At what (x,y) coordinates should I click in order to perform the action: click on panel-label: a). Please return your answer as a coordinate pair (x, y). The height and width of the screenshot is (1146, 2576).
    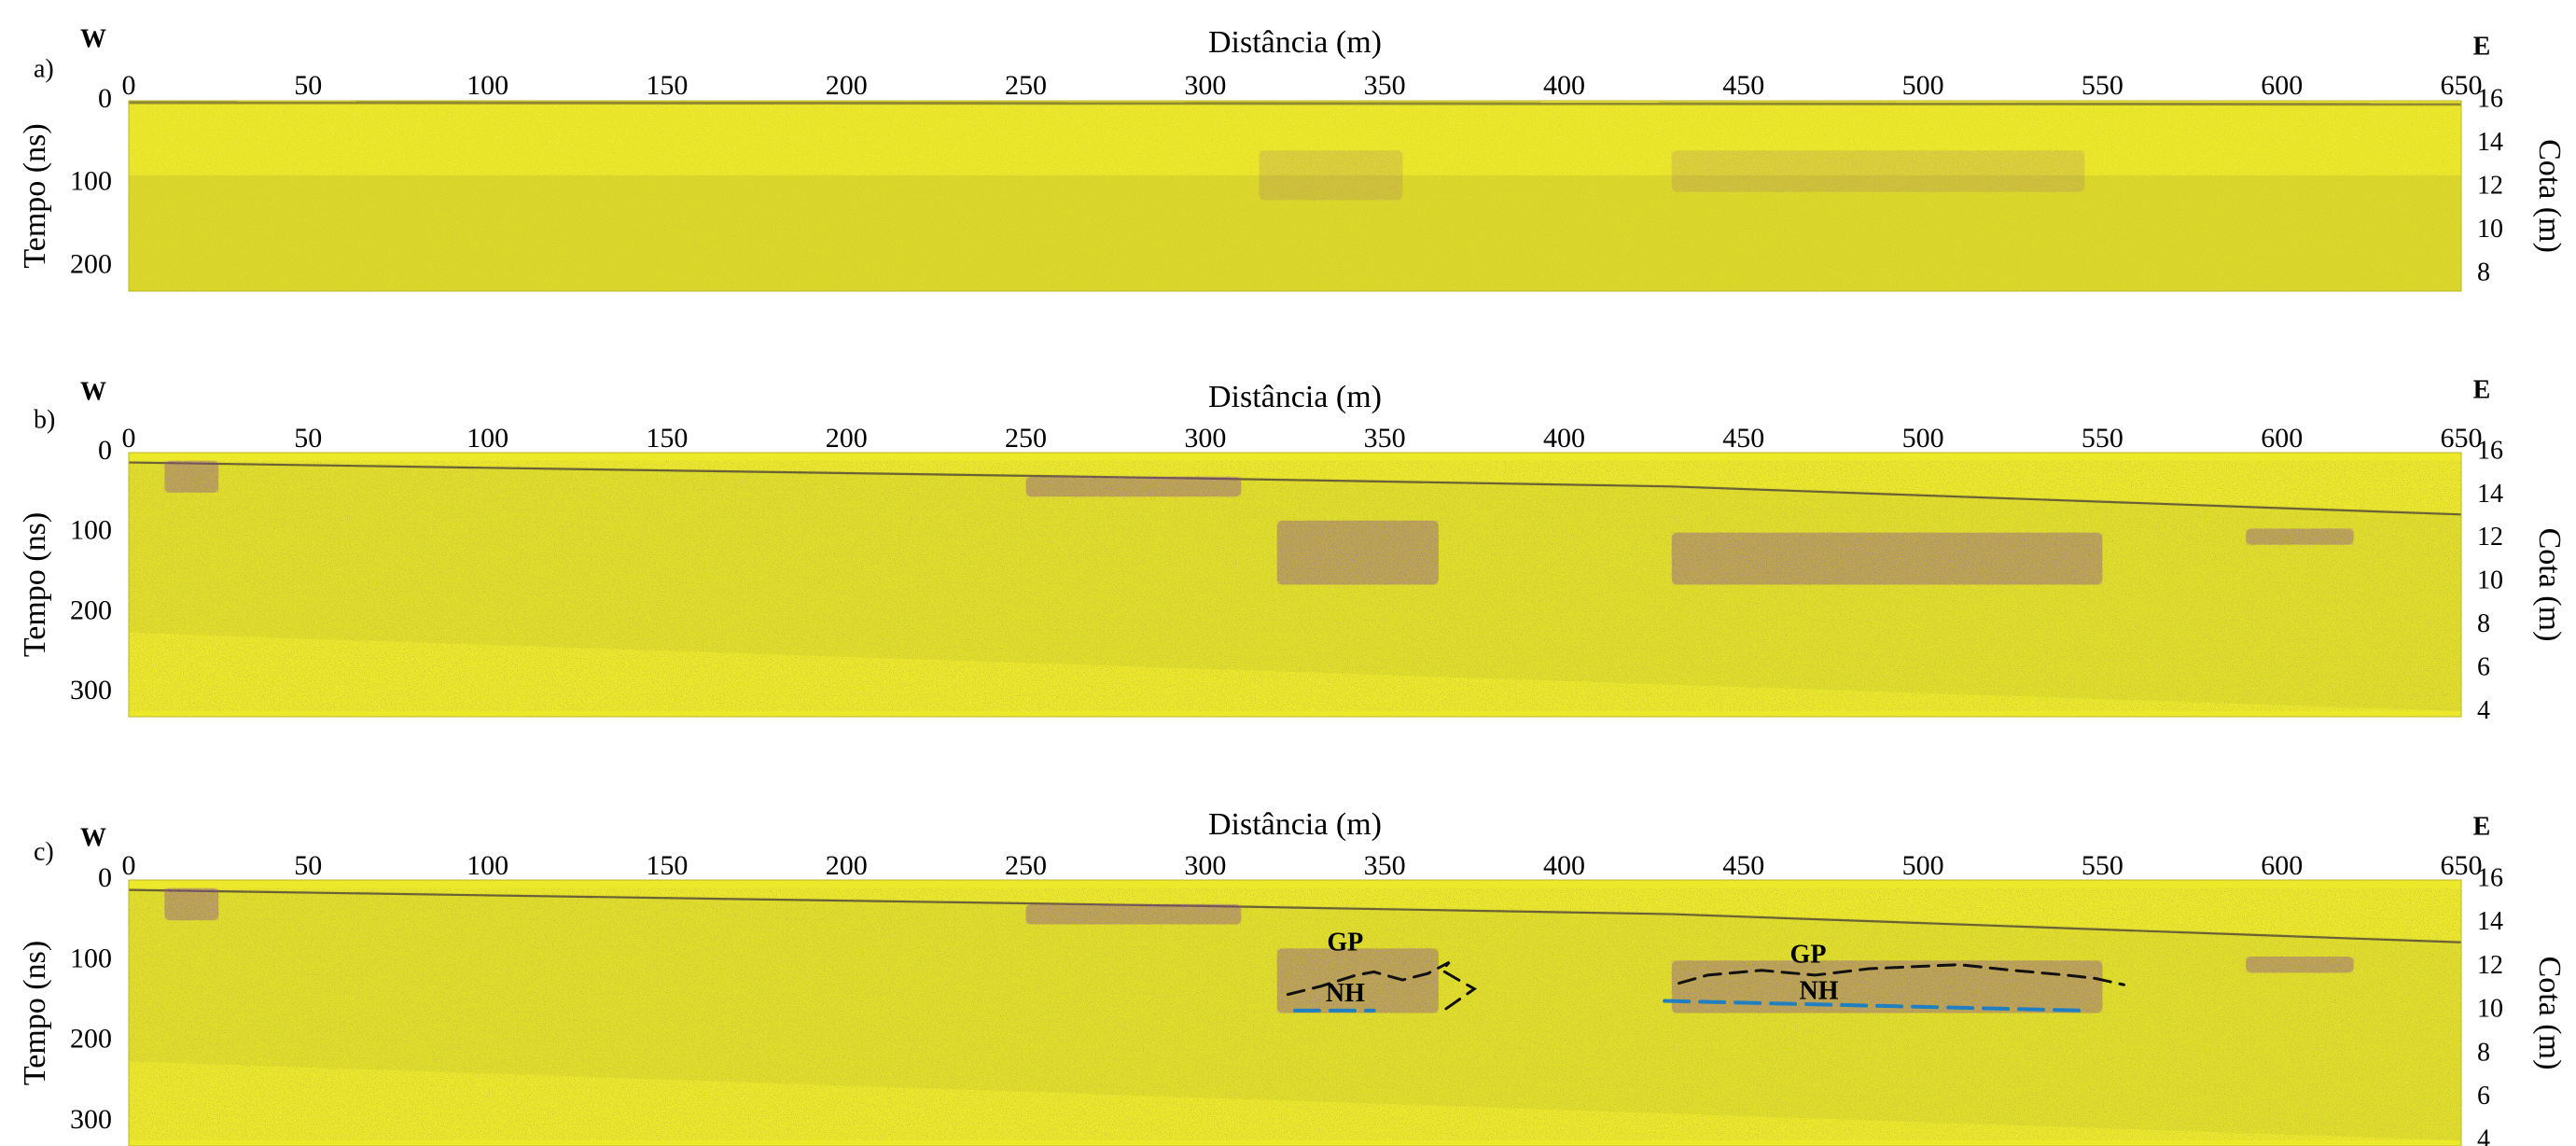
    Looking at the image, I should click on (44, 68).